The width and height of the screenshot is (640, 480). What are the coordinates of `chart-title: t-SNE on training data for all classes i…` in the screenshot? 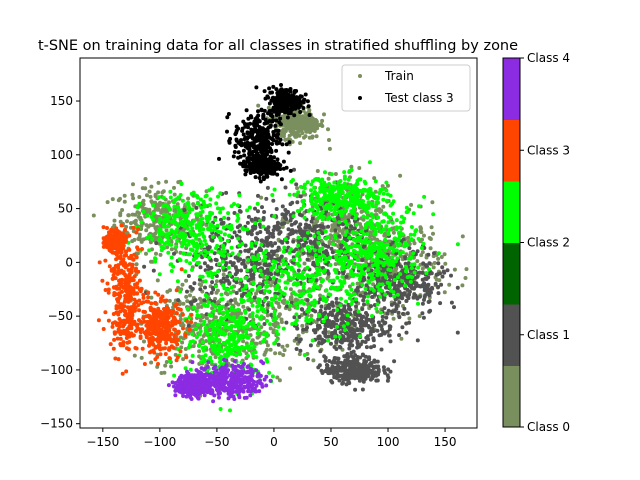 It's located at (278, 46).